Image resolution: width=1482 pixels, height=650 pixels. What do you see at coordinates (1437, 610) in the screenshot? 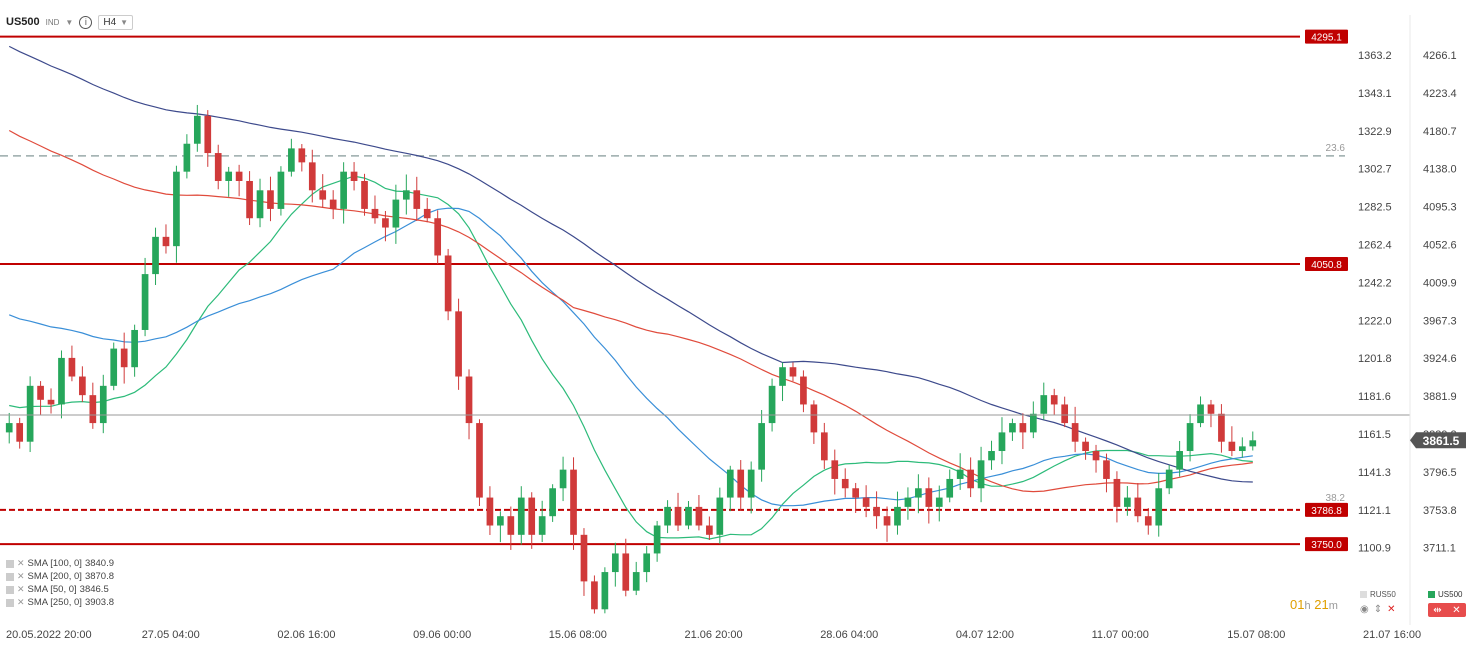
I see `split-icon: ⇹` at bounding box center [1437, 610].